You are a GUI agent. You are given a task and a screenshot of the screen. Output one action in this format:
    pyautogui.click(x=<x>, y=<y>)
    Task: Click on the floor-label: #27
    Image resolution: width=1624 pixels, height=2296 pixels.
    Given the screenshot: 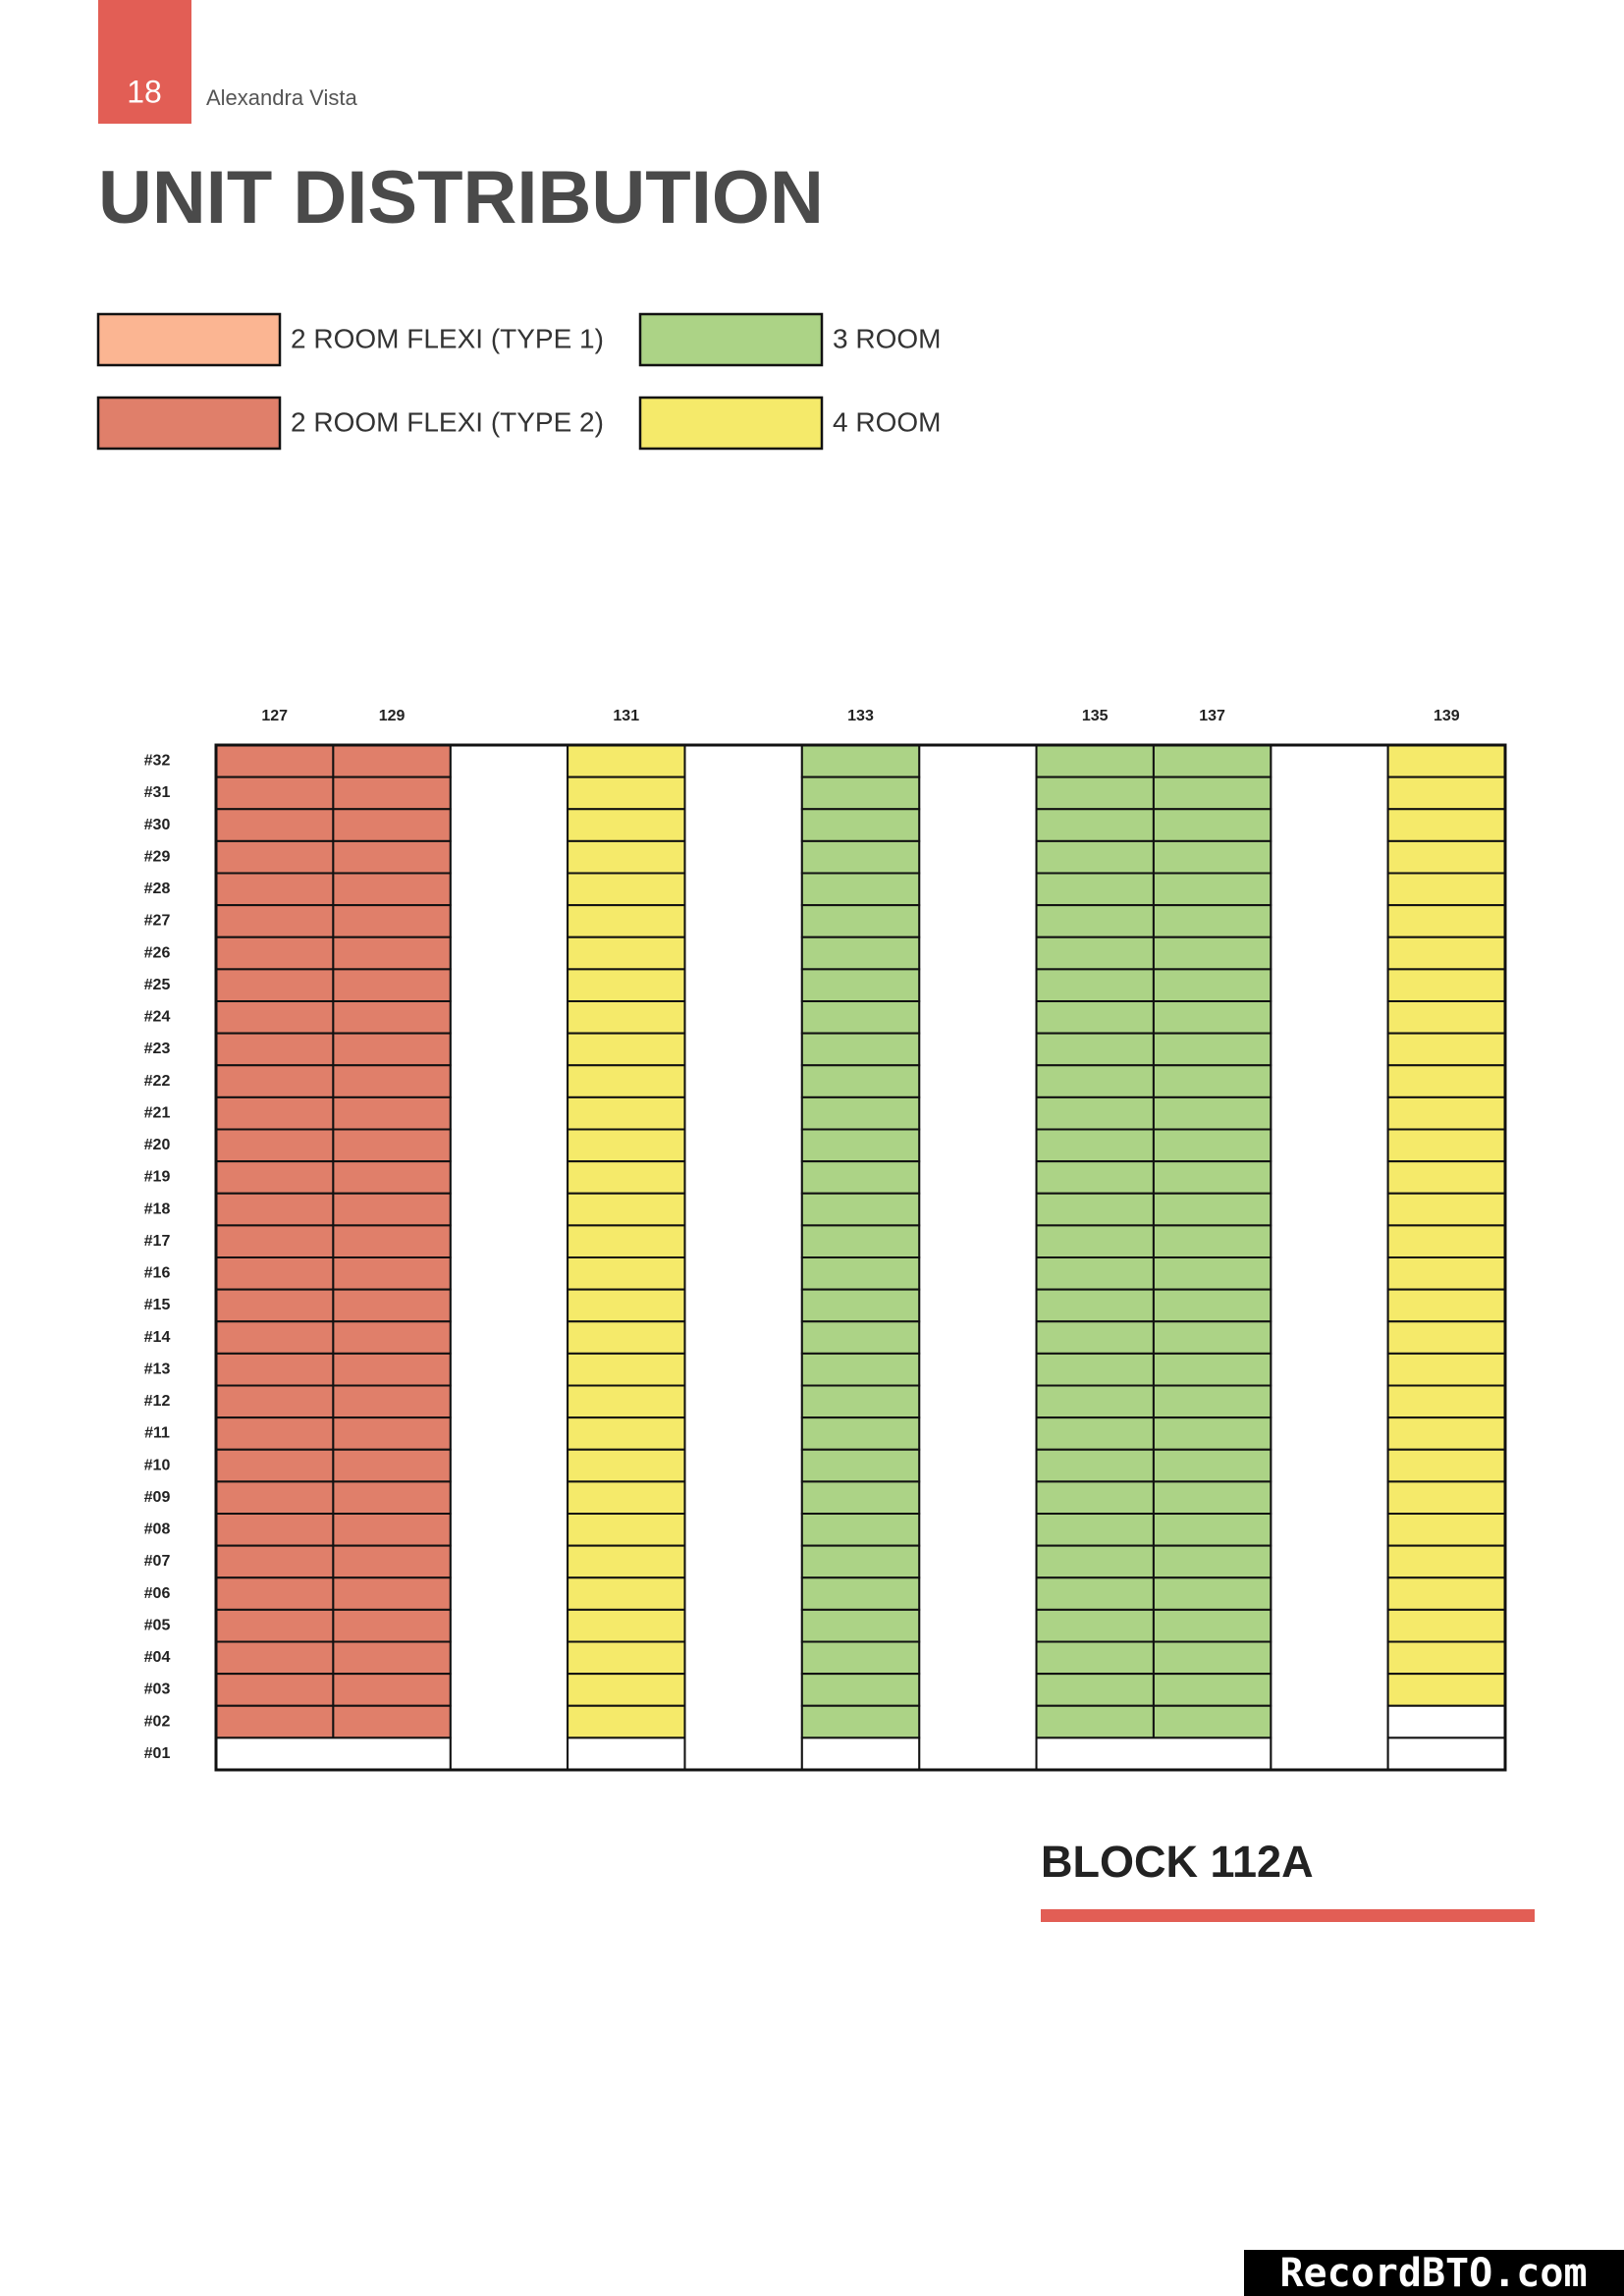 What is the action you would take?
    pyautogui.click(x=157, y=921)
    